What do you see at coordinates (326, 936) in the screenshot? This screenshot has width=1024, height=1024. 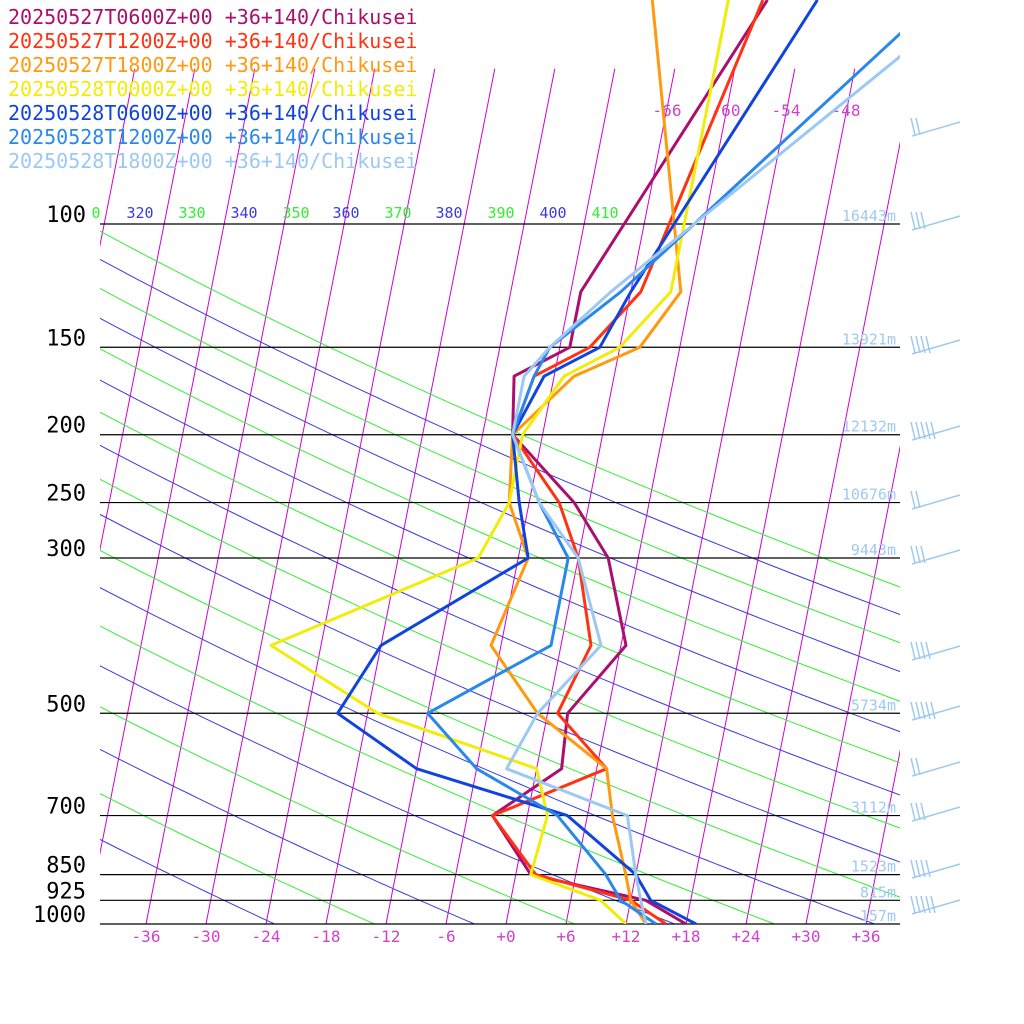 I see `temperature-tick-label: -18` at bounding box center [326, 936].